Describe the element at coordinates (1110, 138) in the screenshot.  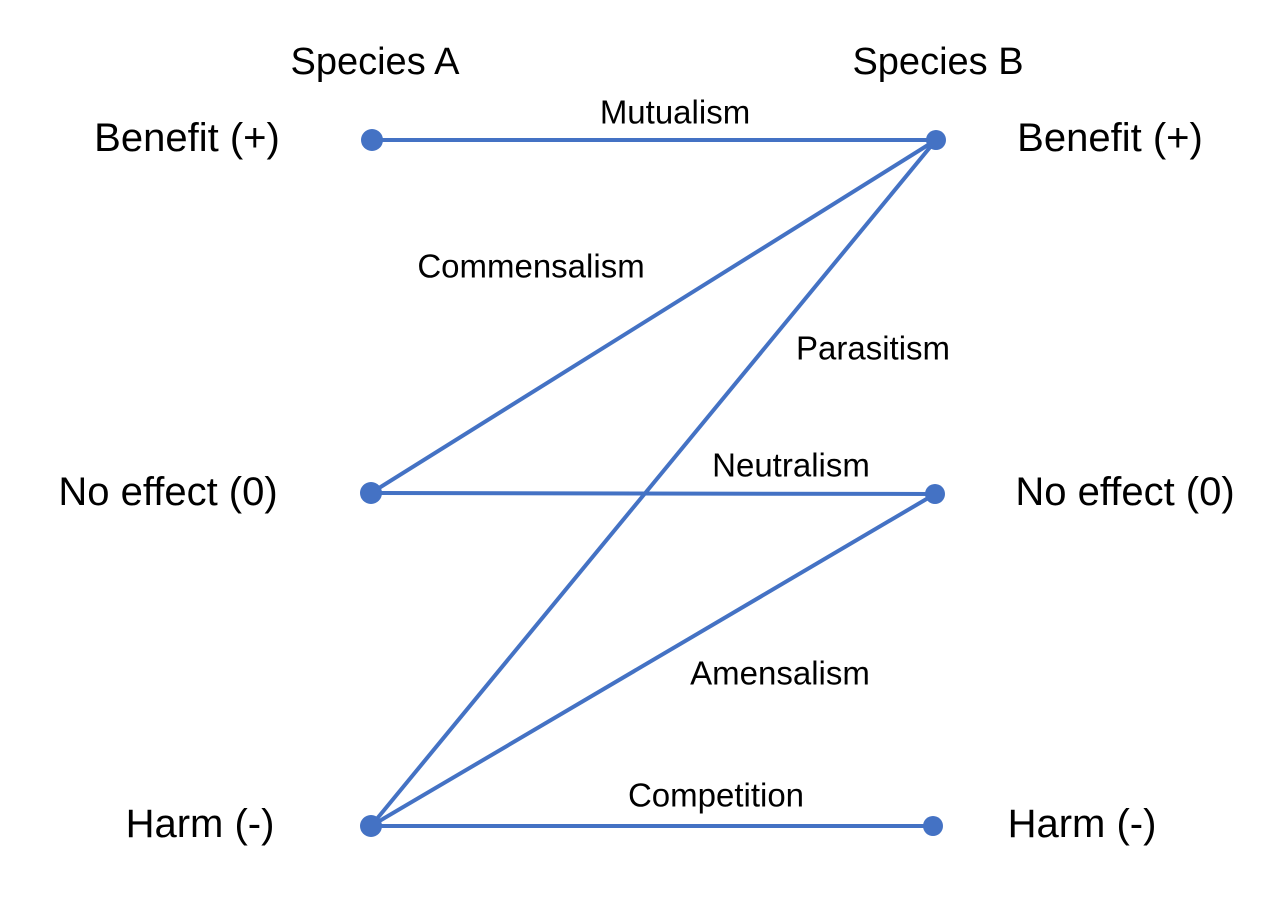
I see `node-label-b-benefit: Benefit (+)` at that location.